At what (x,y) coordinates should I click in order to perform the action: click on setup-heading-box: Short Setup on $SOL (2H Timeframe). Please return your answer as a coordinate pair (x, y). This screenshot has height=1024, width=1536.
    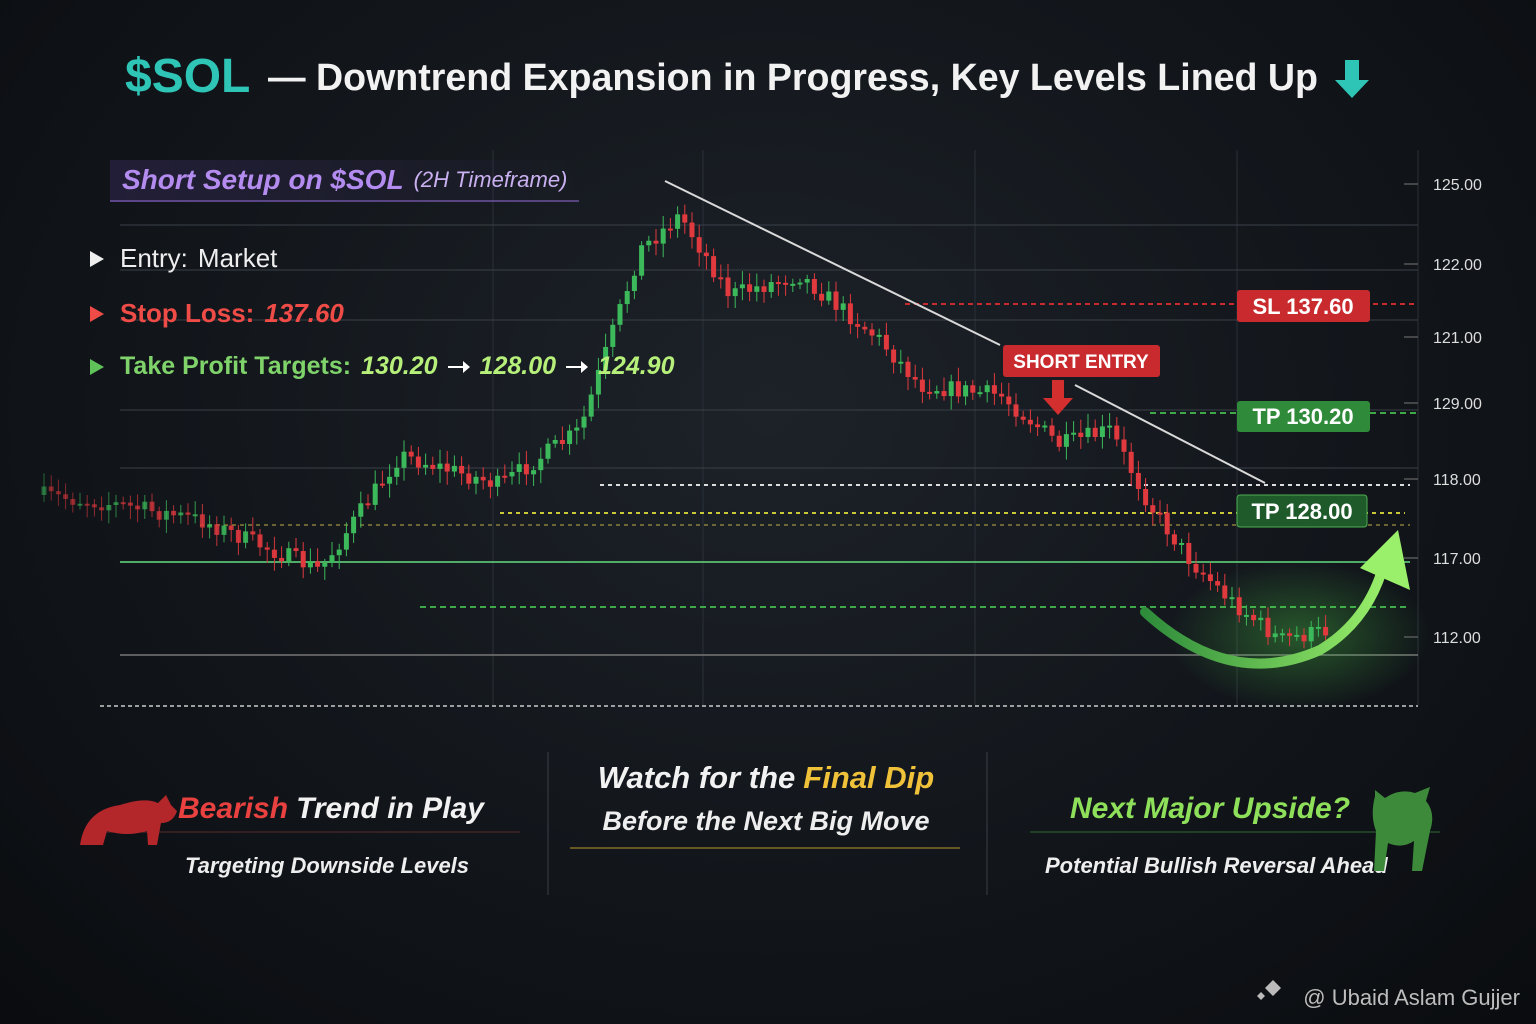
    Looking at the image, I should click on (345, 181).